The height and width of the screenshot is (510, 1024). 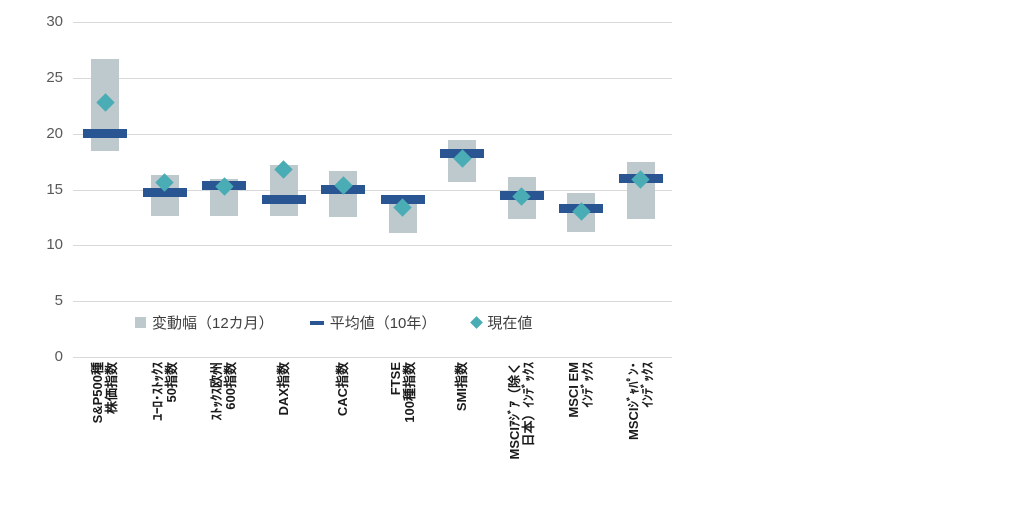 What do you see at coordinates (164, 391) in the screenshot?
I see `x-axis-category-label: ﾕｰﾛ･ｽﾄｯｸｽ 50指数` at bounding box center [164, 391].